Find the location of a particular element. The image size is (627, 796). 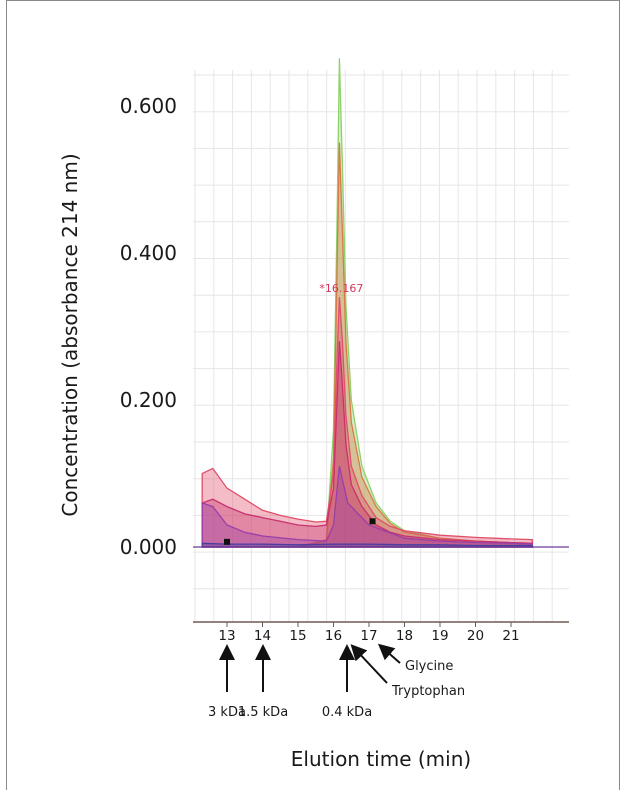

x-tick-labels: 13 14 15 16 17 18 19 20 21 is located at coordinates (369, 633).